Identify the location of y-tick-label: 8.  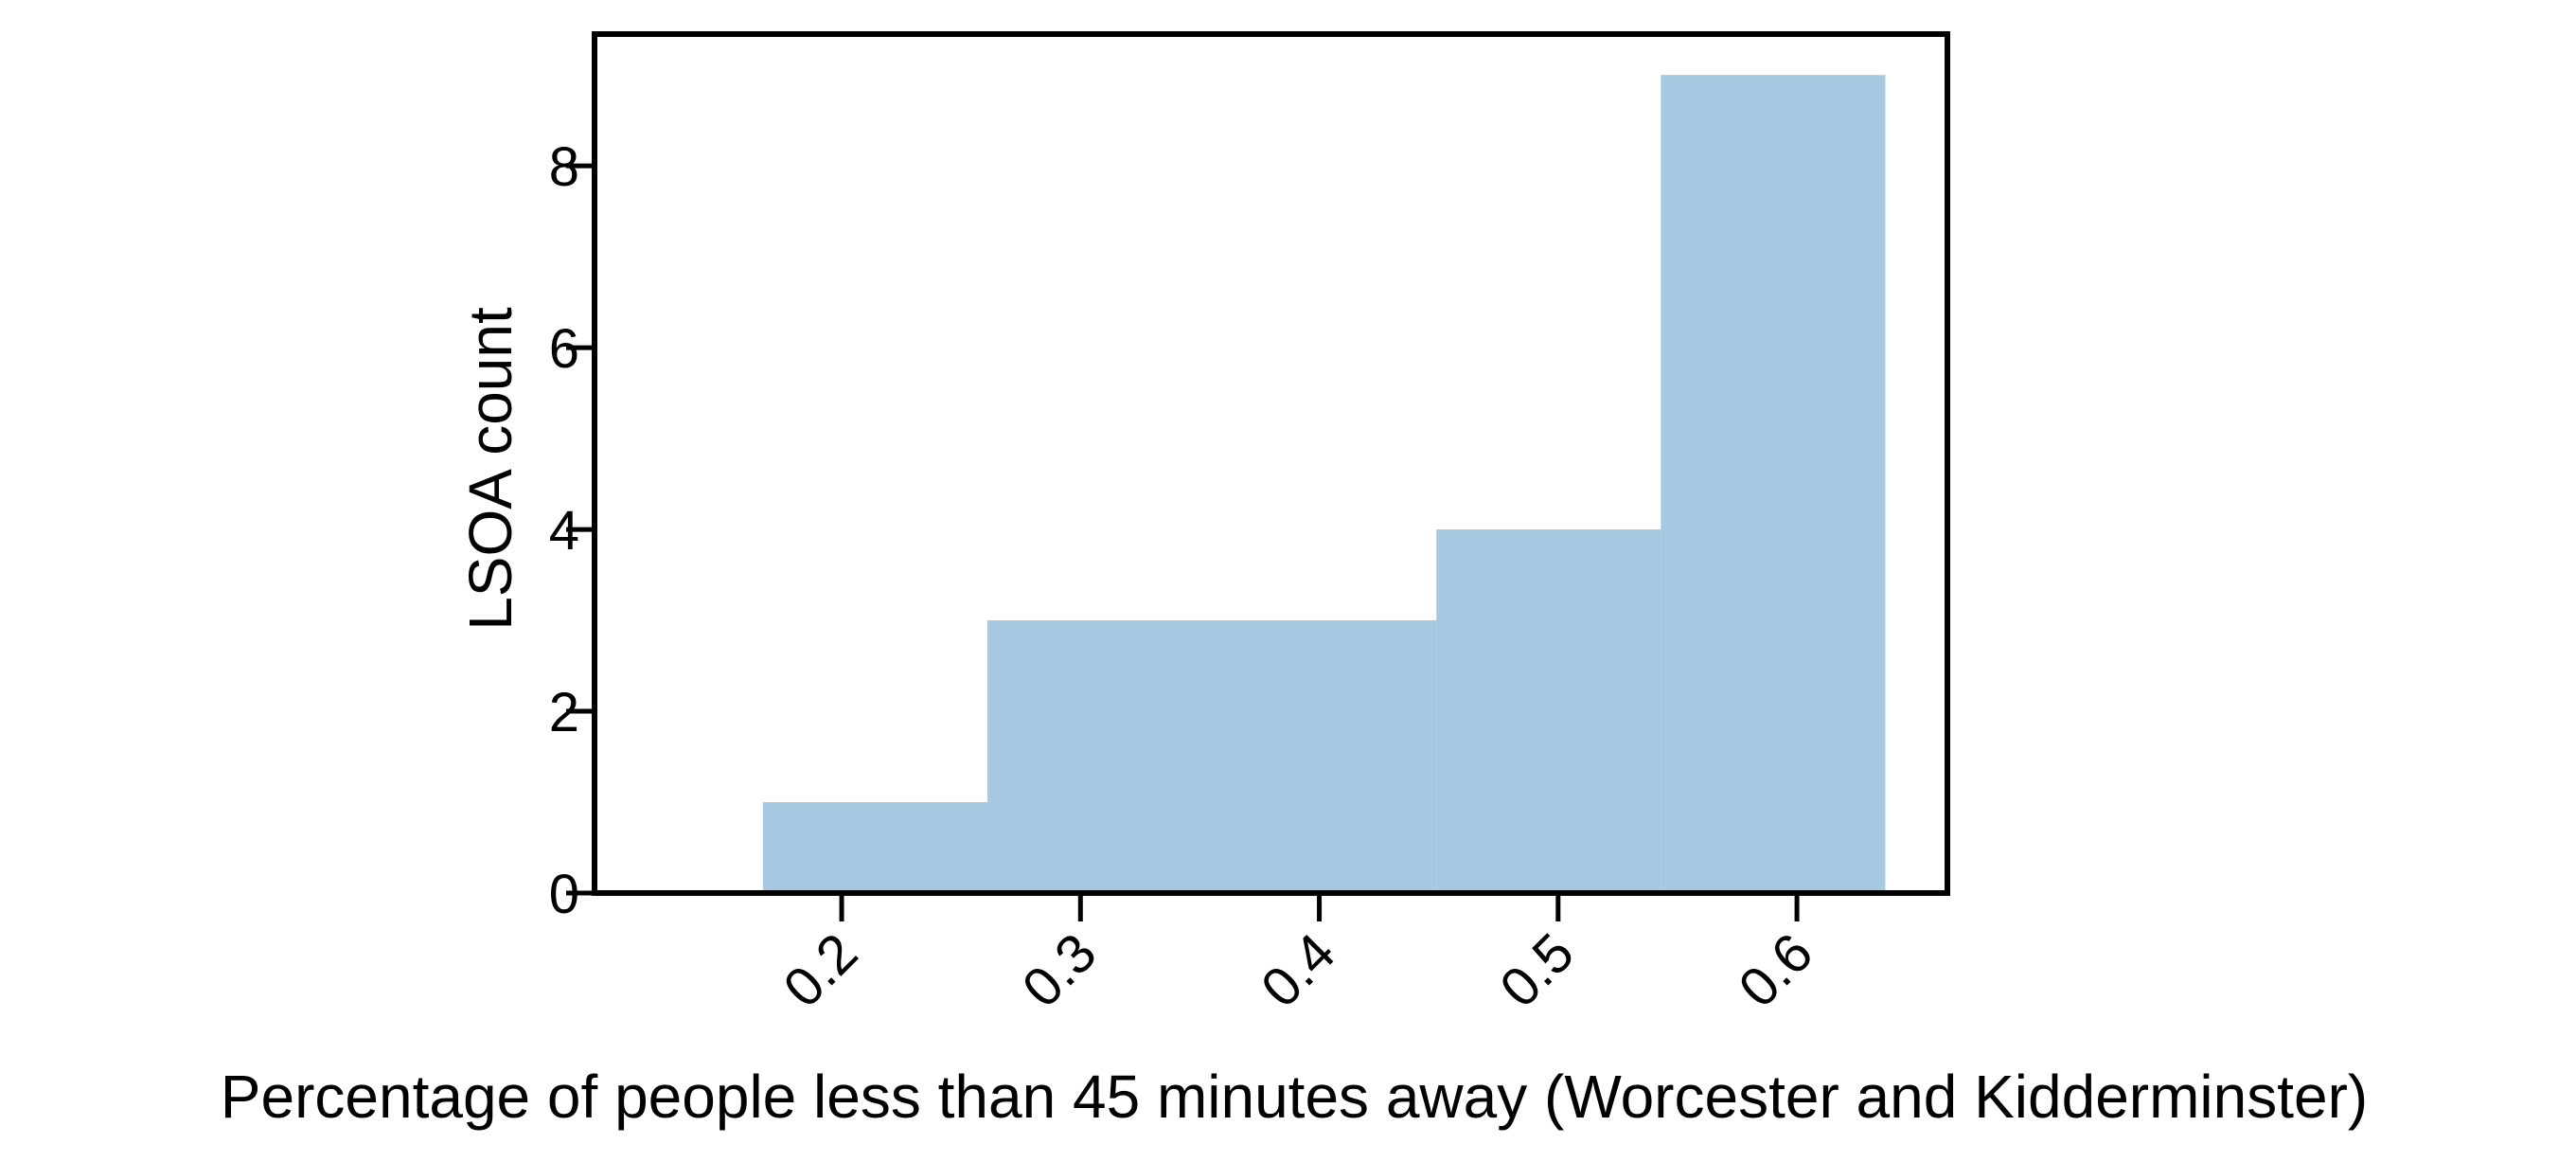
(564, 167).